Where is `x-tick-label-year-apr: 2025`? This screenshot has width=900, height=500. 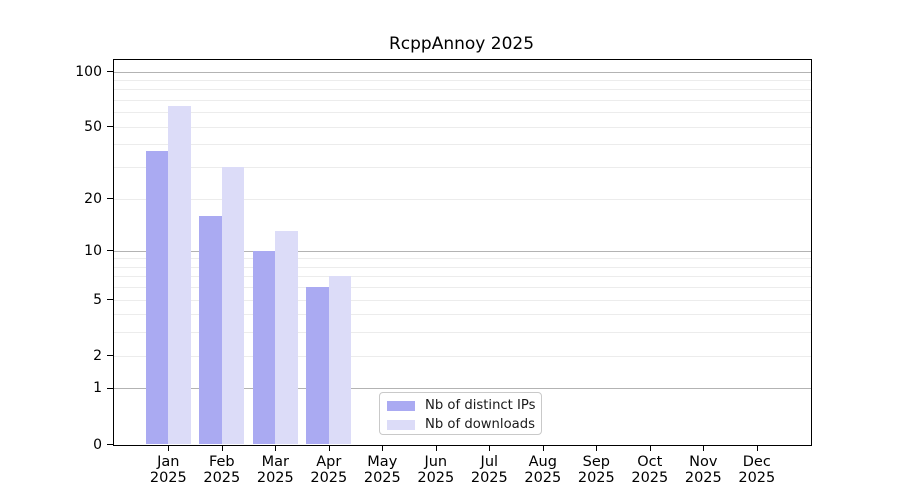 x-tick-label-year-apr: 2025 is located at coordinates (329, 478).